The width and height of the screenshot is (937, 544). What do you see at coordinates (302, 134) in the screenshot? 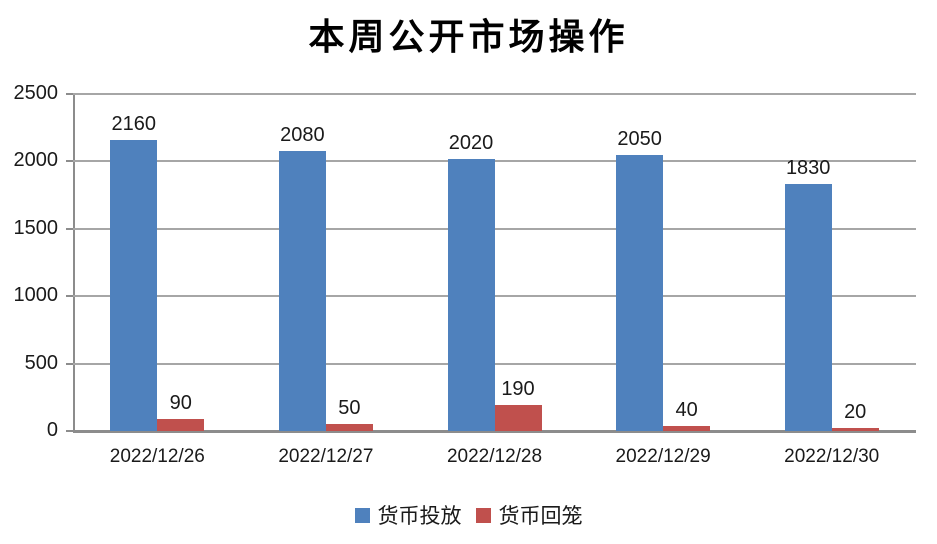
I see `data-label-series-1-cat-2: 2080` at bounding box center [302, 134].